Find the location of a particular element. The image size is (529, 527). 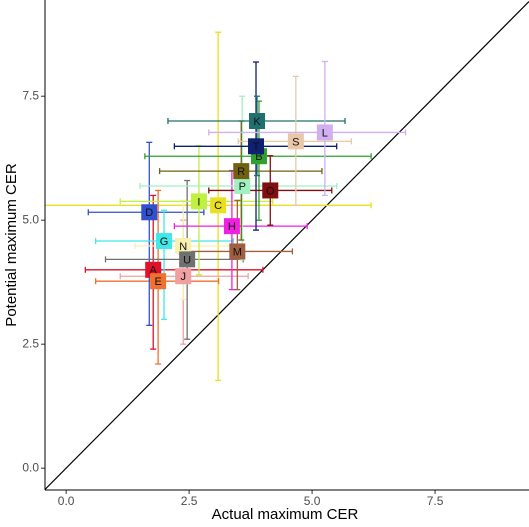

x-tick-label: 5.0 is located at coordinates (312, 501).